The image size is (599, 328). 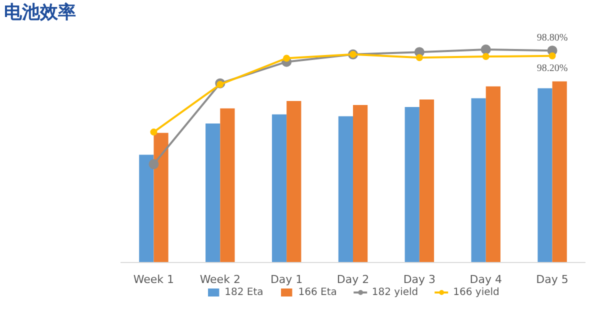 I want to click on annotation: 98.20%, so click(x=552, y=68).